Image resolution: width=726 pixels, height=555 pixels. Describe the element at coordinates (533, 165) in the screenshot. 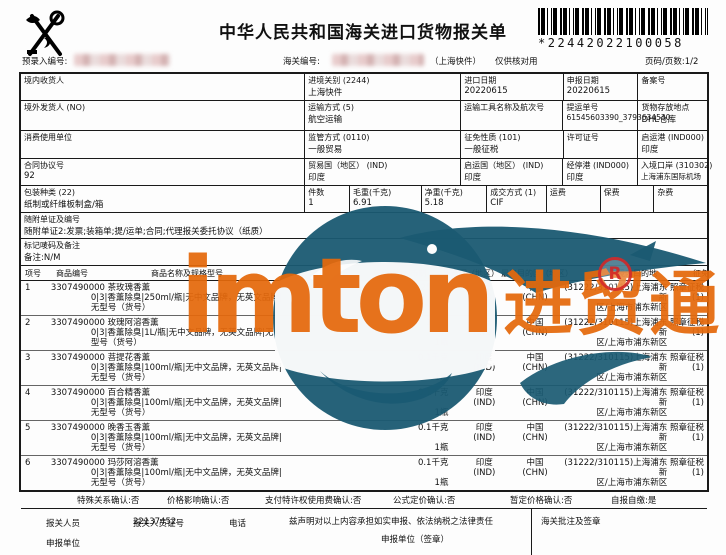

I see `depart-country-code: (IND)` at that location.